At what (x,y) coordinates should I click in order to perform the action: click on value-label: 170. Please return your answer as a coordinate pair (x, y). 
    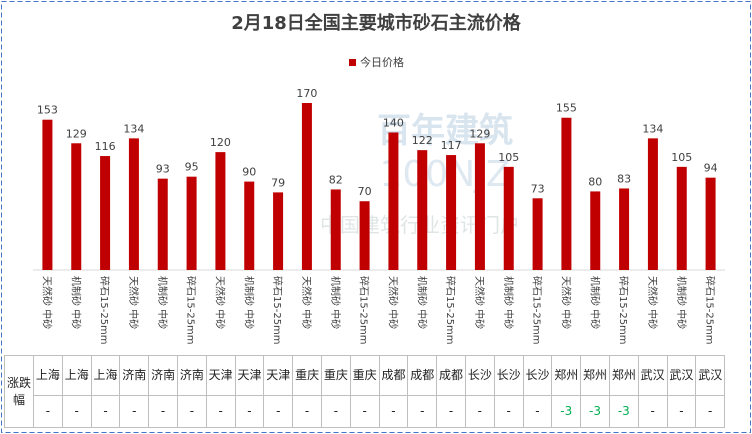
    Looking at the image, I should click on (306, 93).